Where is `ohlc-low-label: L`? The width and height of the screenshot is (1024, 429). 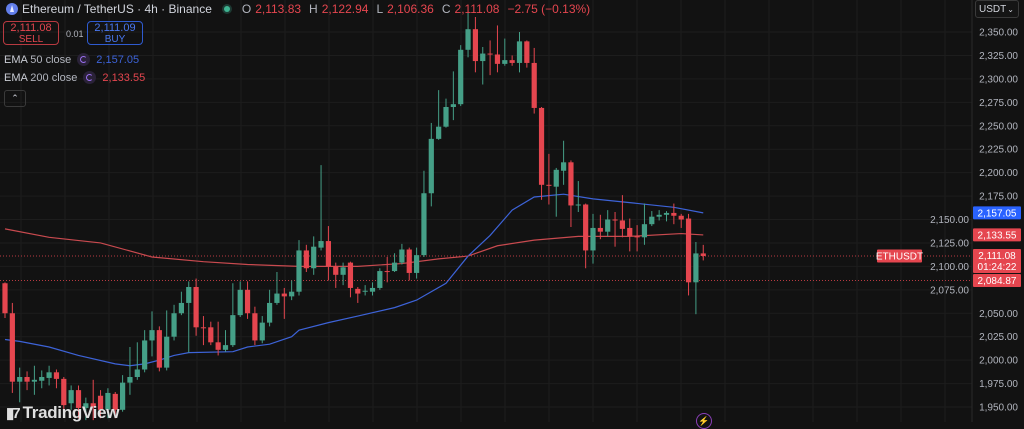 ohlc-low-label: L is located at coordinates (380, 9).